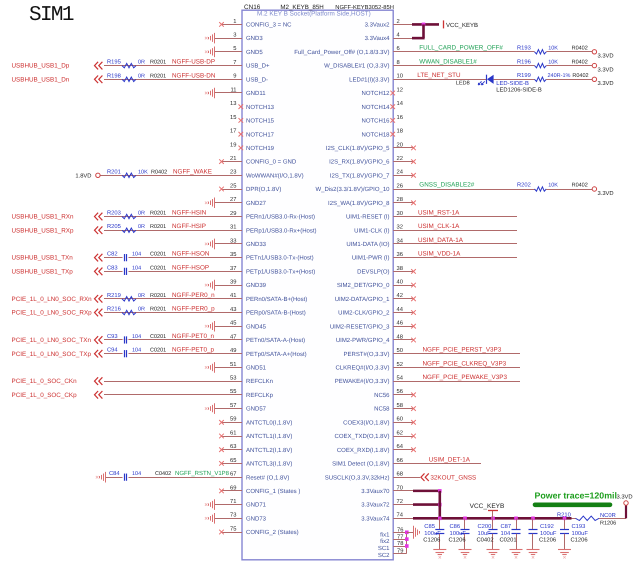 The height and width of the screenshot is (563, 640). Describe the element at coordinates (269, 422) in the screenshot. I see `svg-text: ANTCTL0(I,1.8V)` at that location.